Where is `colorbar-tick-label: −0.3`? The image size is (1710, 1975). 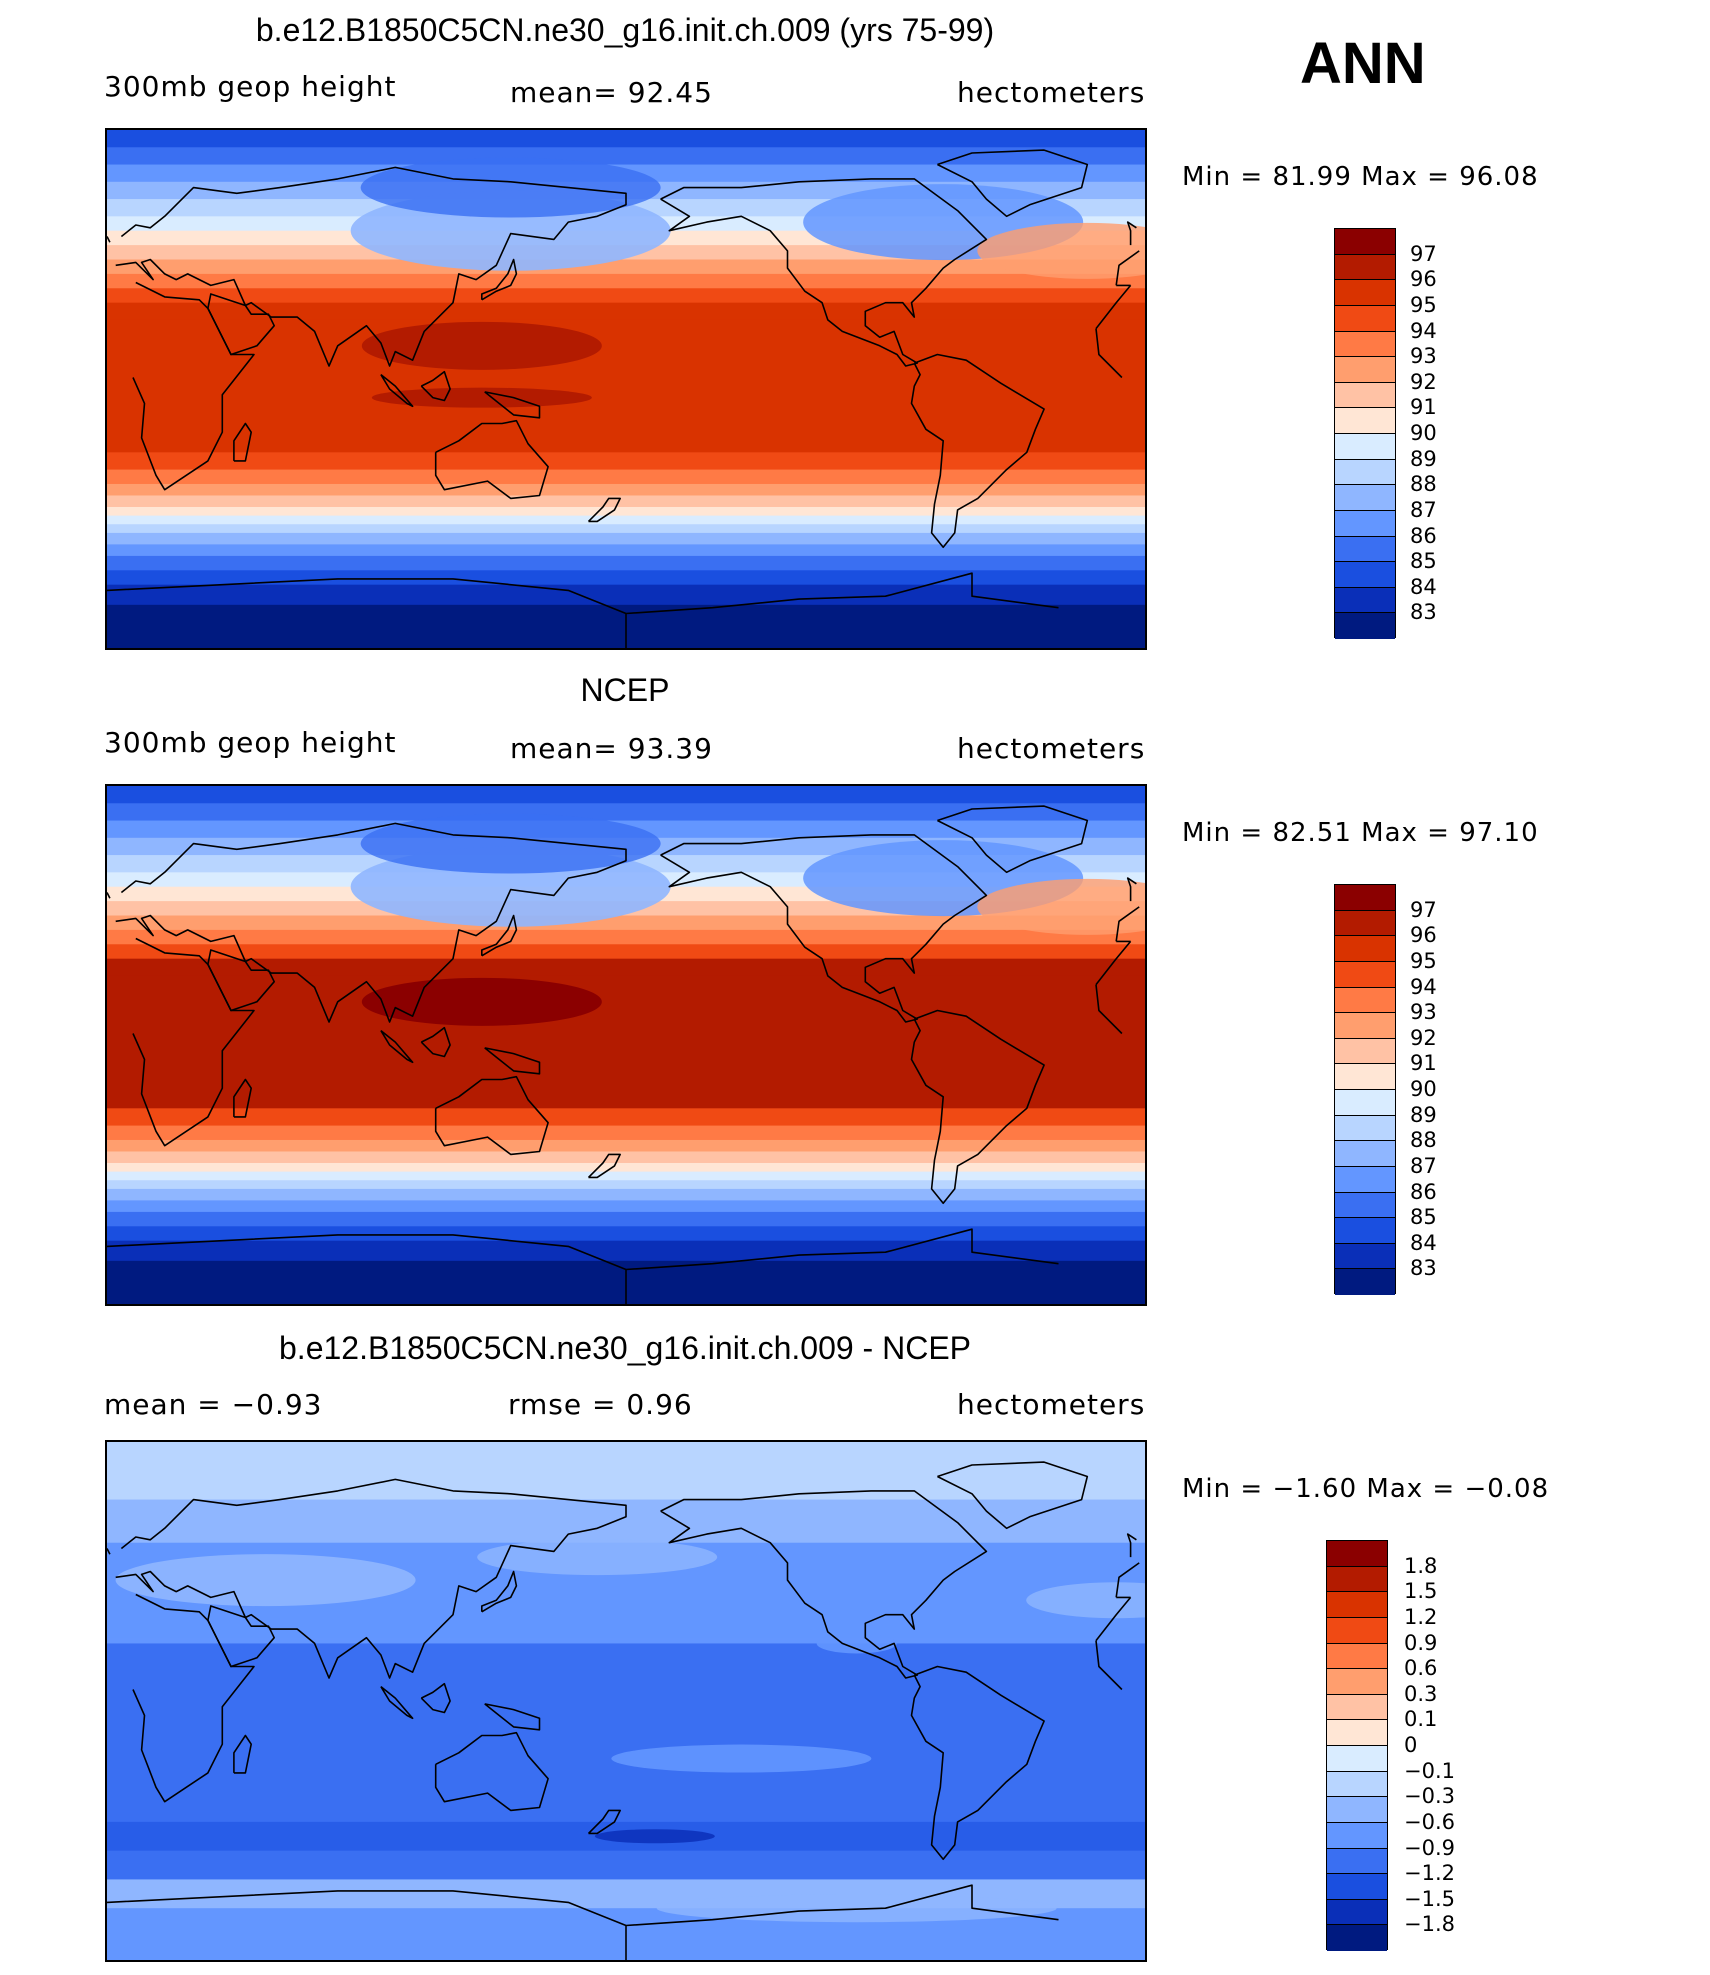 colorbar-tick-label: −0.3 is located at coordinates (1429, 1796).